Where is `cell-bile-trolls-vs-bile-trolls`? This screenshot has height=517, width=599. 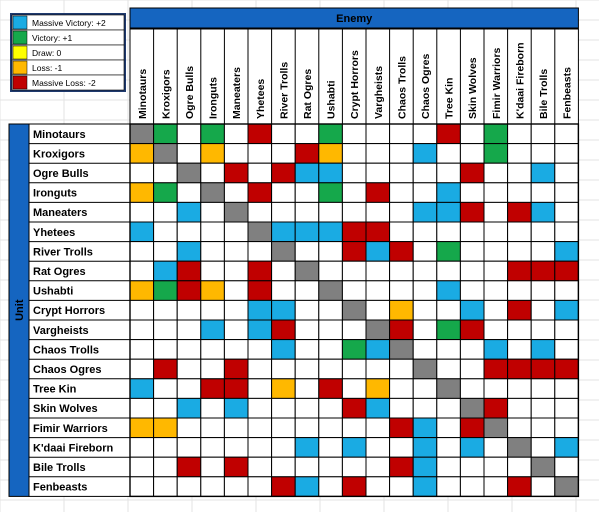 cell-bile-trolls-vs-bile-trolls is located at coordinates (543, 467).